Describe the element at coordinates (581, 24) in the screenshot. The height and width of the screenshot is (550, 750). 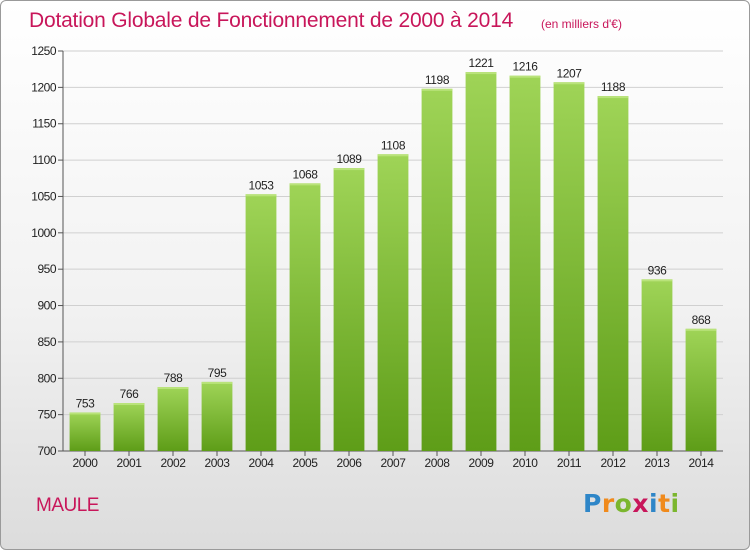
I see `chart-subtitle: (en milliers d'€)` at that location.